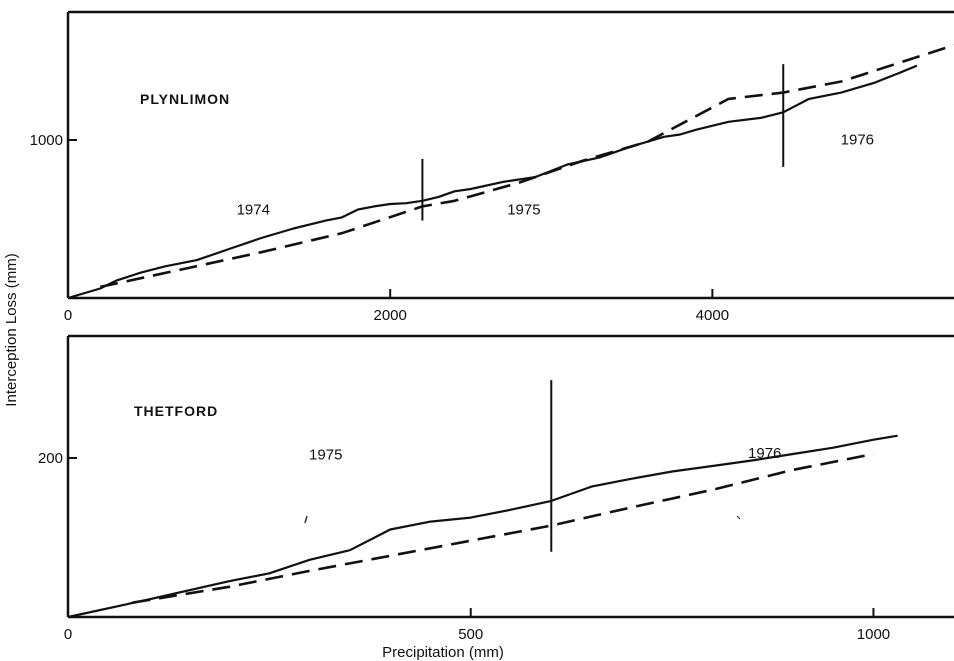 The height and width of the screenshot is (661, 954). I want to click on plynlimon-panel-label: PLYNLIMON, so click(185, 99).